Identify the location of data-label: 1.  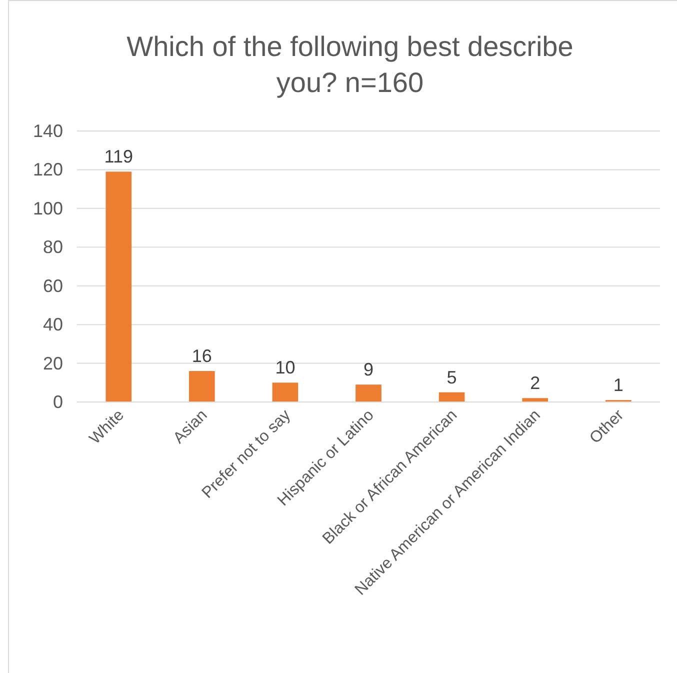
(618, 385).